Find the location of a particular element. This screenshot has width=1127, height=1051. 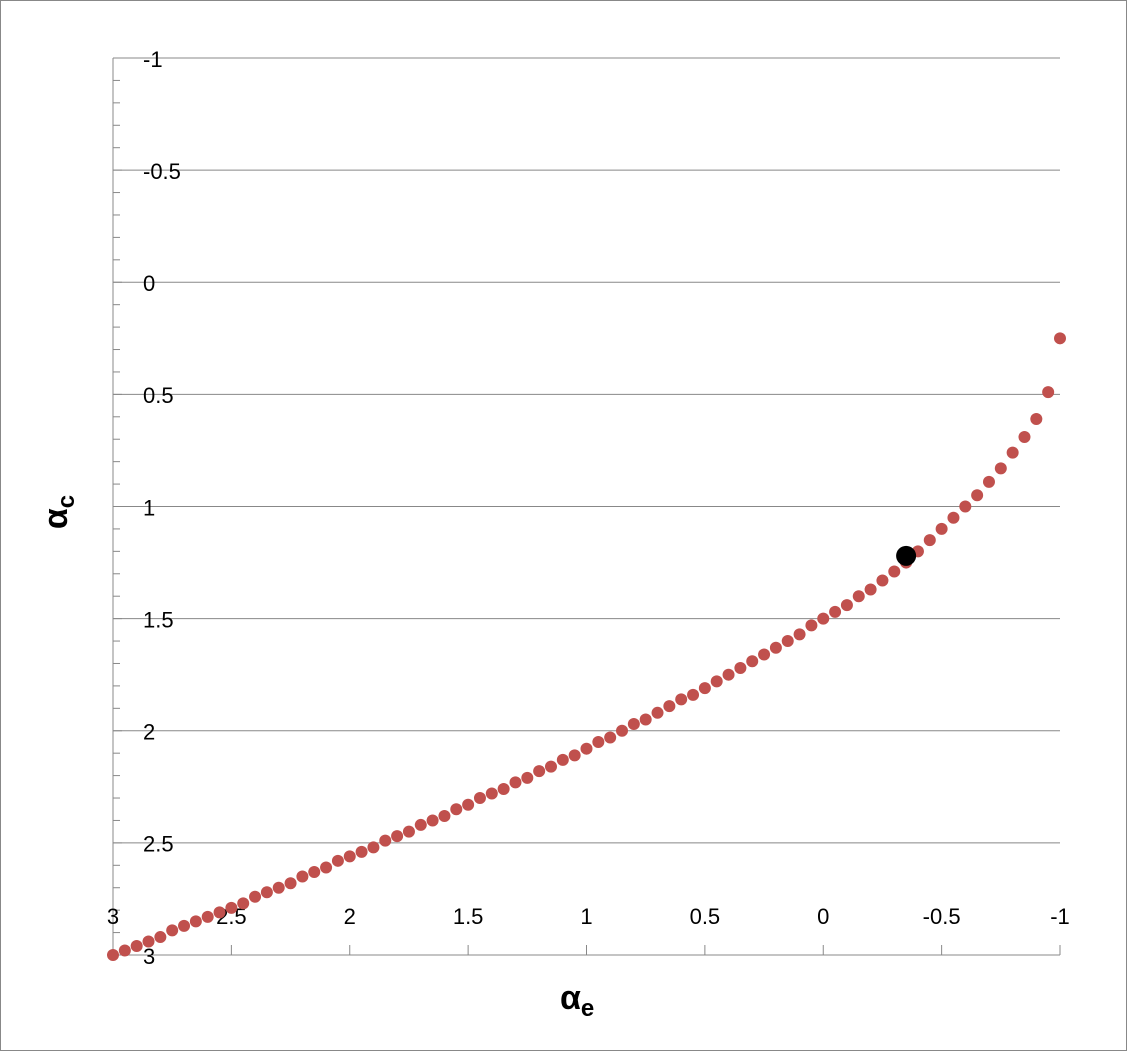

x-axis-subscript: e is located at coordinates (587, 1008).